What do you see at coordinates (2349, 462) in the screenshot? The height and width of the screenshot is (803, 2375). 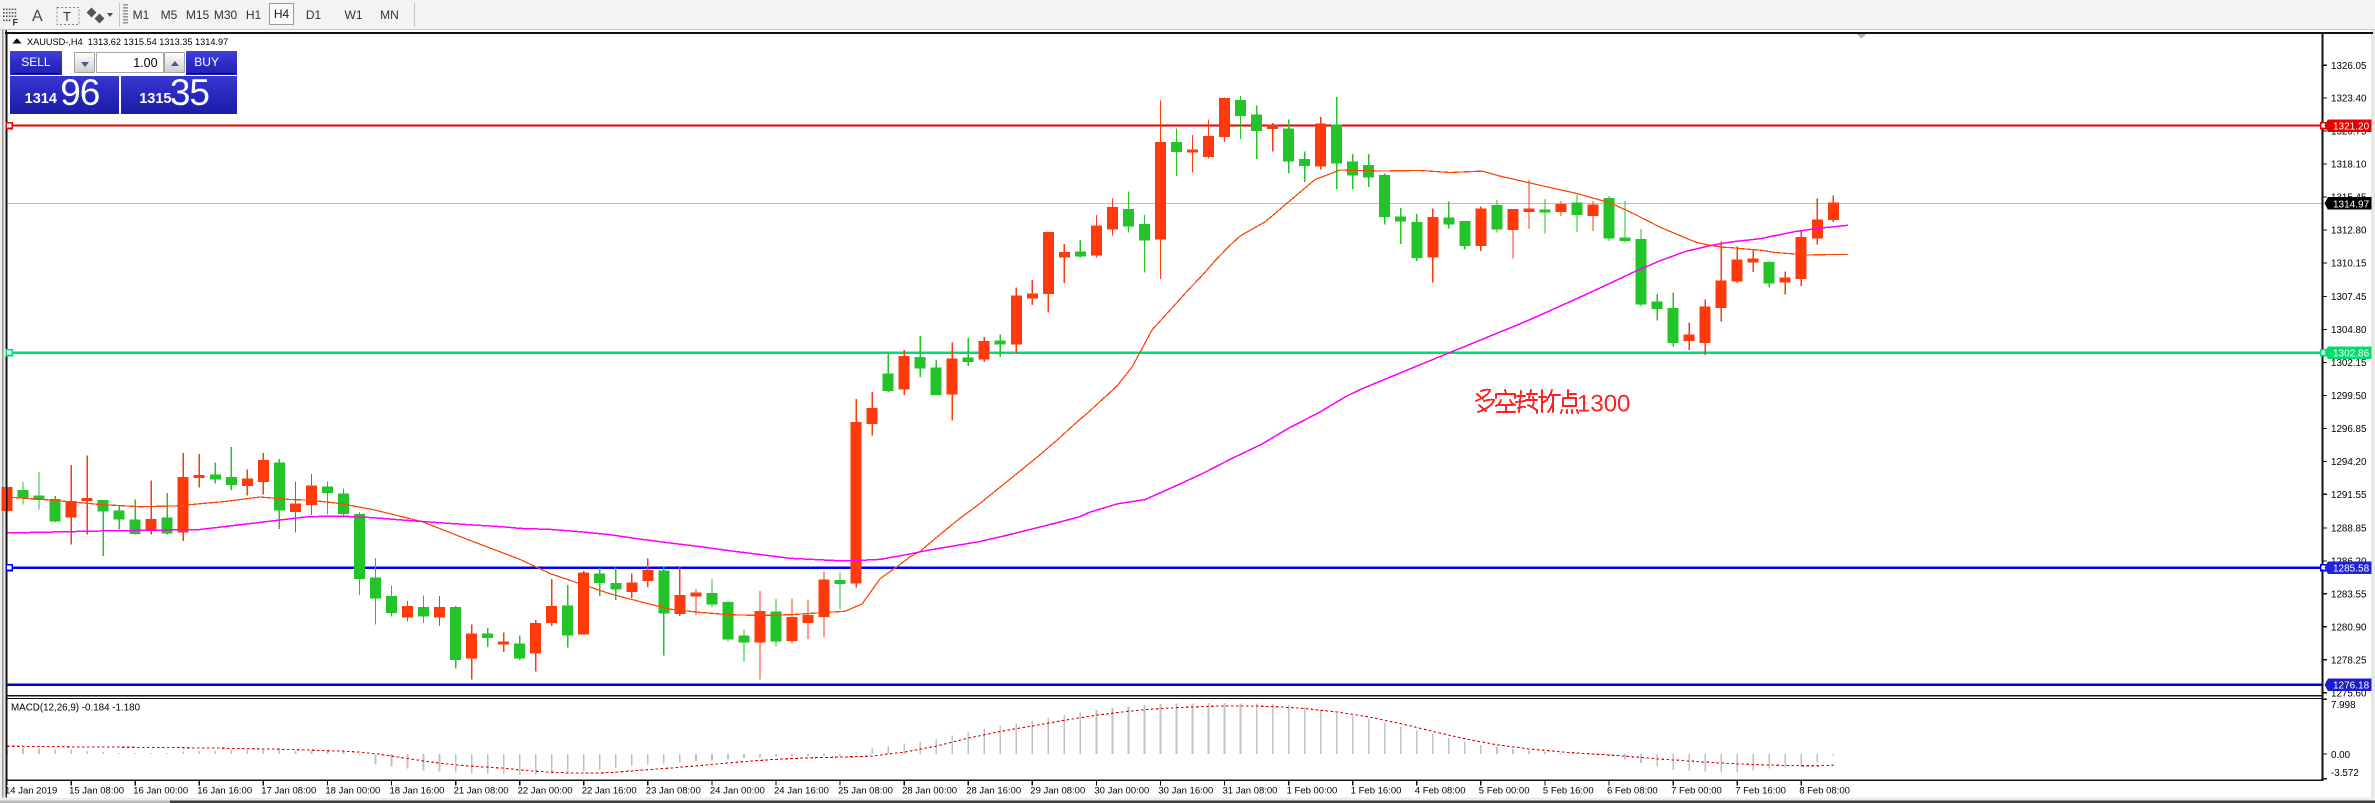 I see `svg-text: 1294.20` at bounding box center [2349, 462].